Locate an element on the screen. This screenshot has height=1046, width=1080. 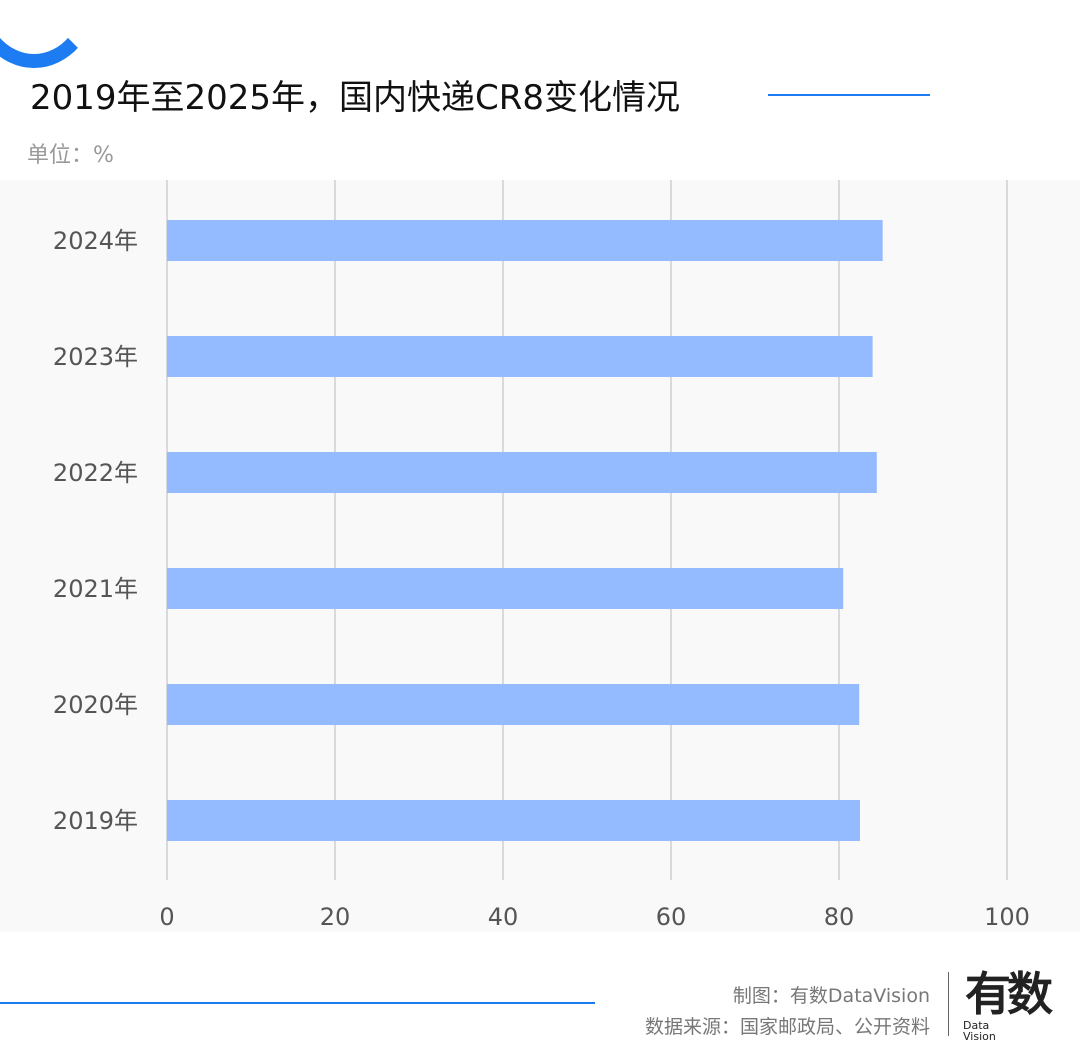
source-text: 数据来源：国家邮政局、公开资料 is located at coordinates (787, 1027).